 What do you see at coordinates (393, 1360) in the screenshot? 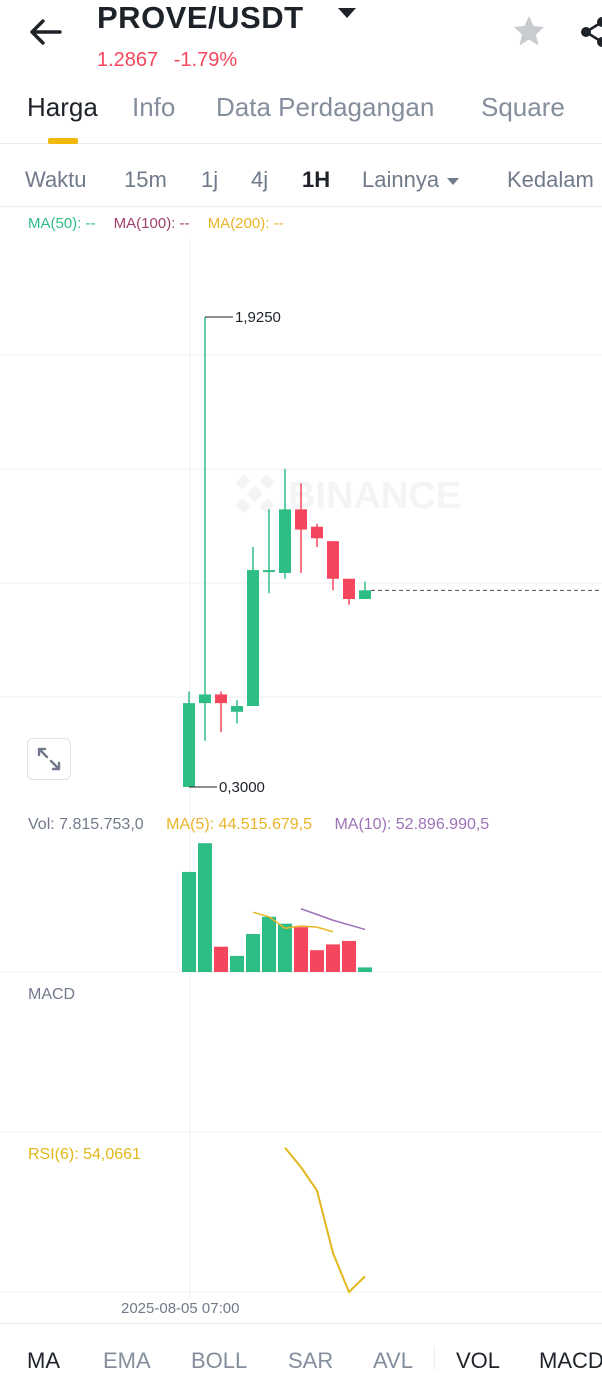
I see `indicator-avl: AVL` at bounding box center [393, 1360].